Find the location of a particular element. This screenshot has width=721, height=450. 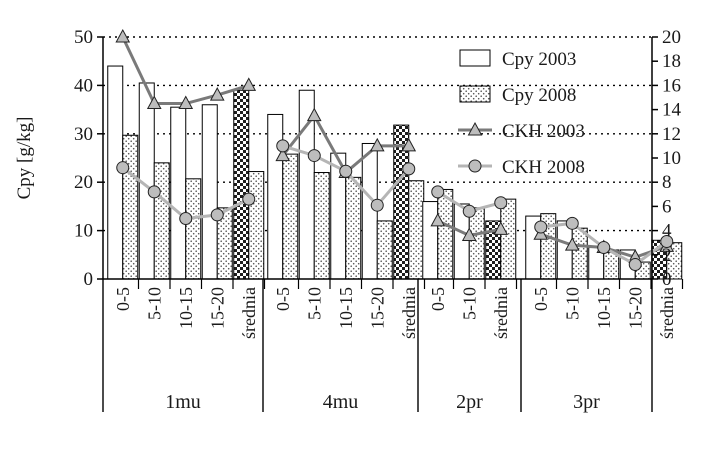

legend-swatch-cpy2003 is located at coordinates (475, 58).